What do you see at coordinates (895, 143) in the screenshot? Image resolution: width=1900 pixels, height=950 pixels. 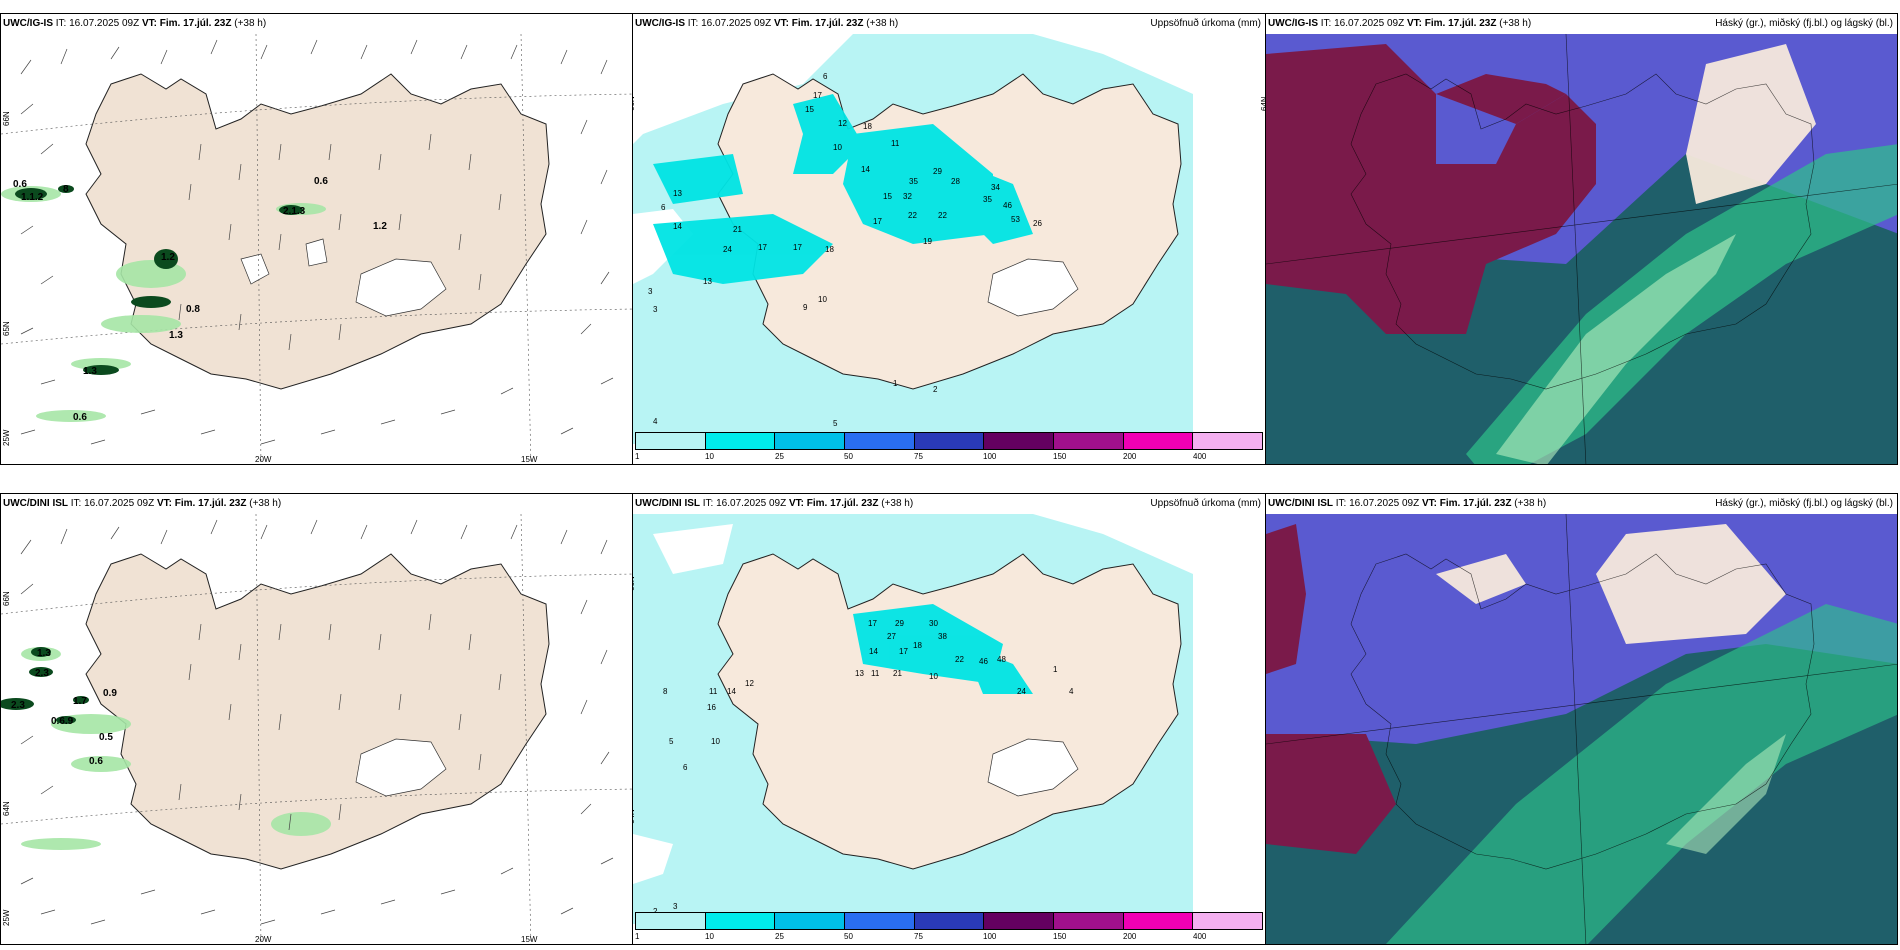 I see `accum-value: 11` at bounding box center [895, 143].